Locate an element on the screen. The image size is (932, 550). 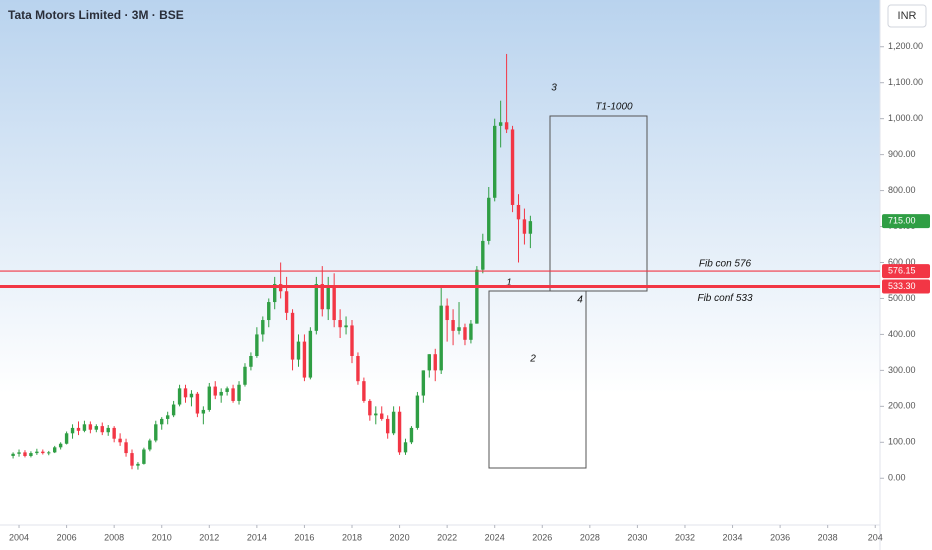
last-price-label: 715.00 is located at coordinates (902, 221).